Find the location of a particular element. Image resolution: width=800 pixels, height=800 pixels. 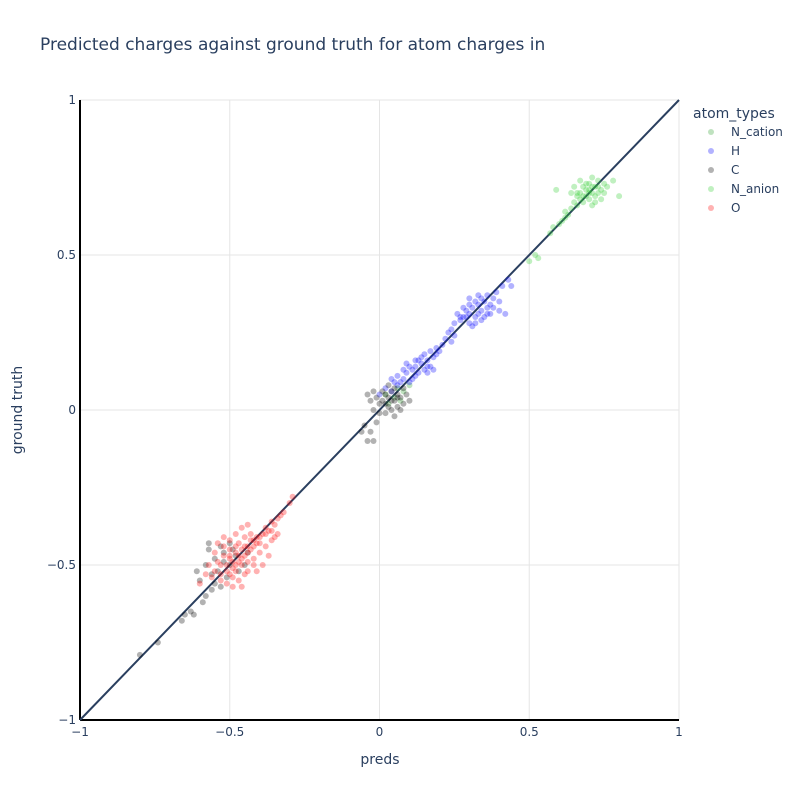

legend-item-h: H is located at coordinates (724, 151).